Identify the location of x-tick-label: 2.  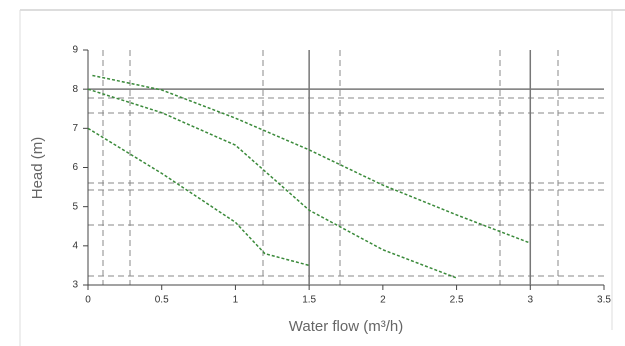
(383, 300).